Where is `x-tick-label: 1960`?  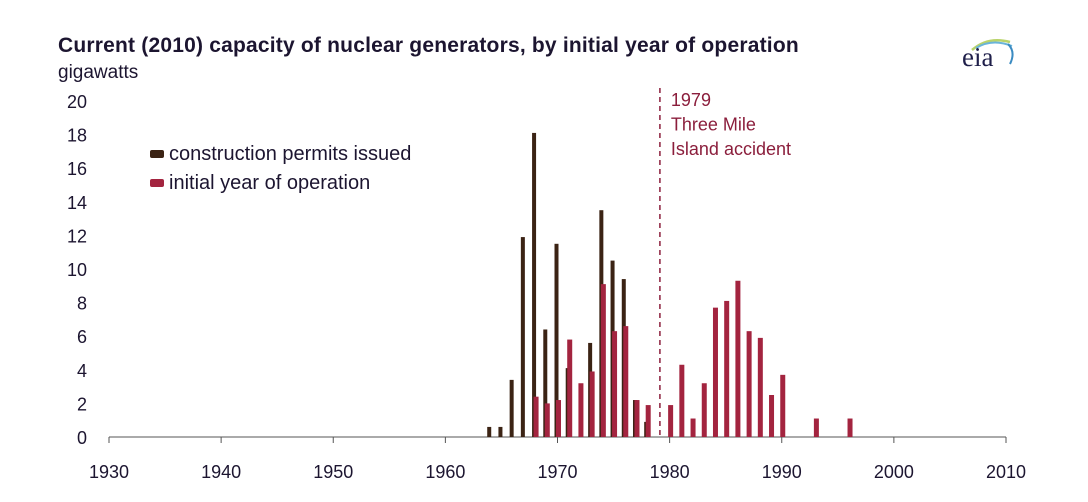 x-tick-label: 1960 is located at coordinates (445, 472).